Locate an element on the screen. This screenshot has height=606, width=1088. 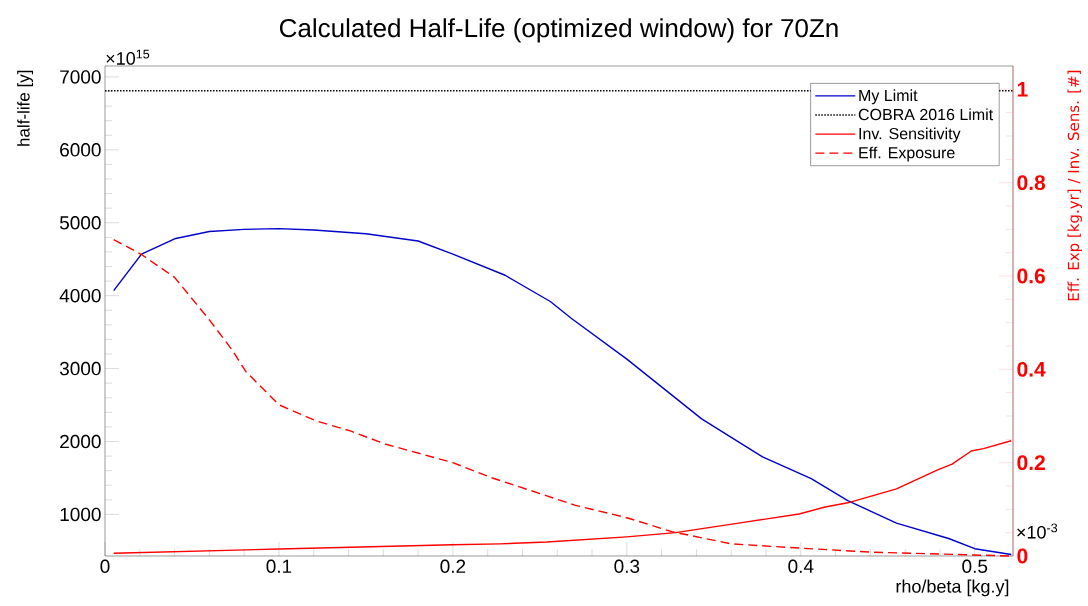
y-tick-label: 5000 is located at coordinates (80, 223).